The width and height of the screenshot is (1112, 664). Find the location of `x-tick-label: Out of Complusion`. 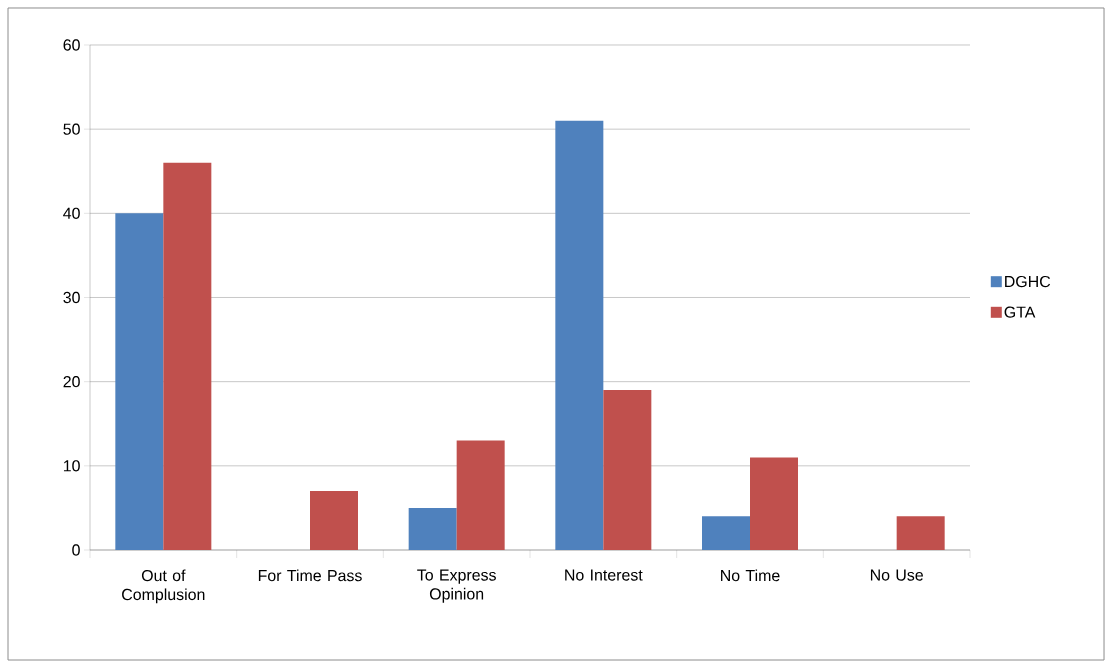

x-tick-label: Out of Complusion is located at coordinates (163, 586).